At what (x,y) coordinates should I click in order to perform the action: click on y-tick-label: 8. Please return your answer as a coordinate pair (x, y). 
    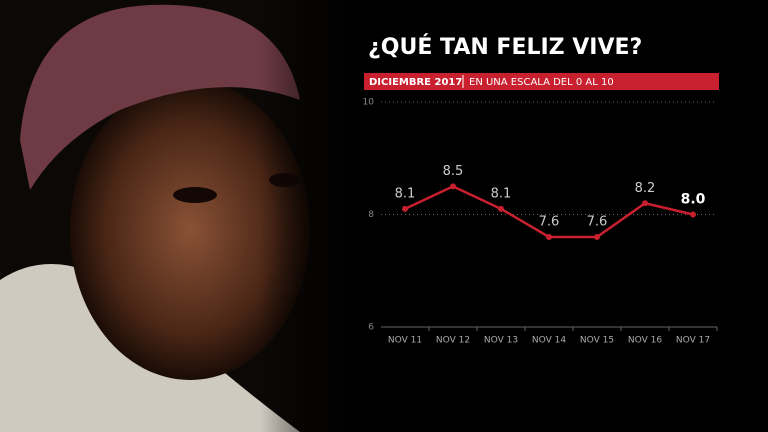
    Looking at the image, I should click on (371, 215).